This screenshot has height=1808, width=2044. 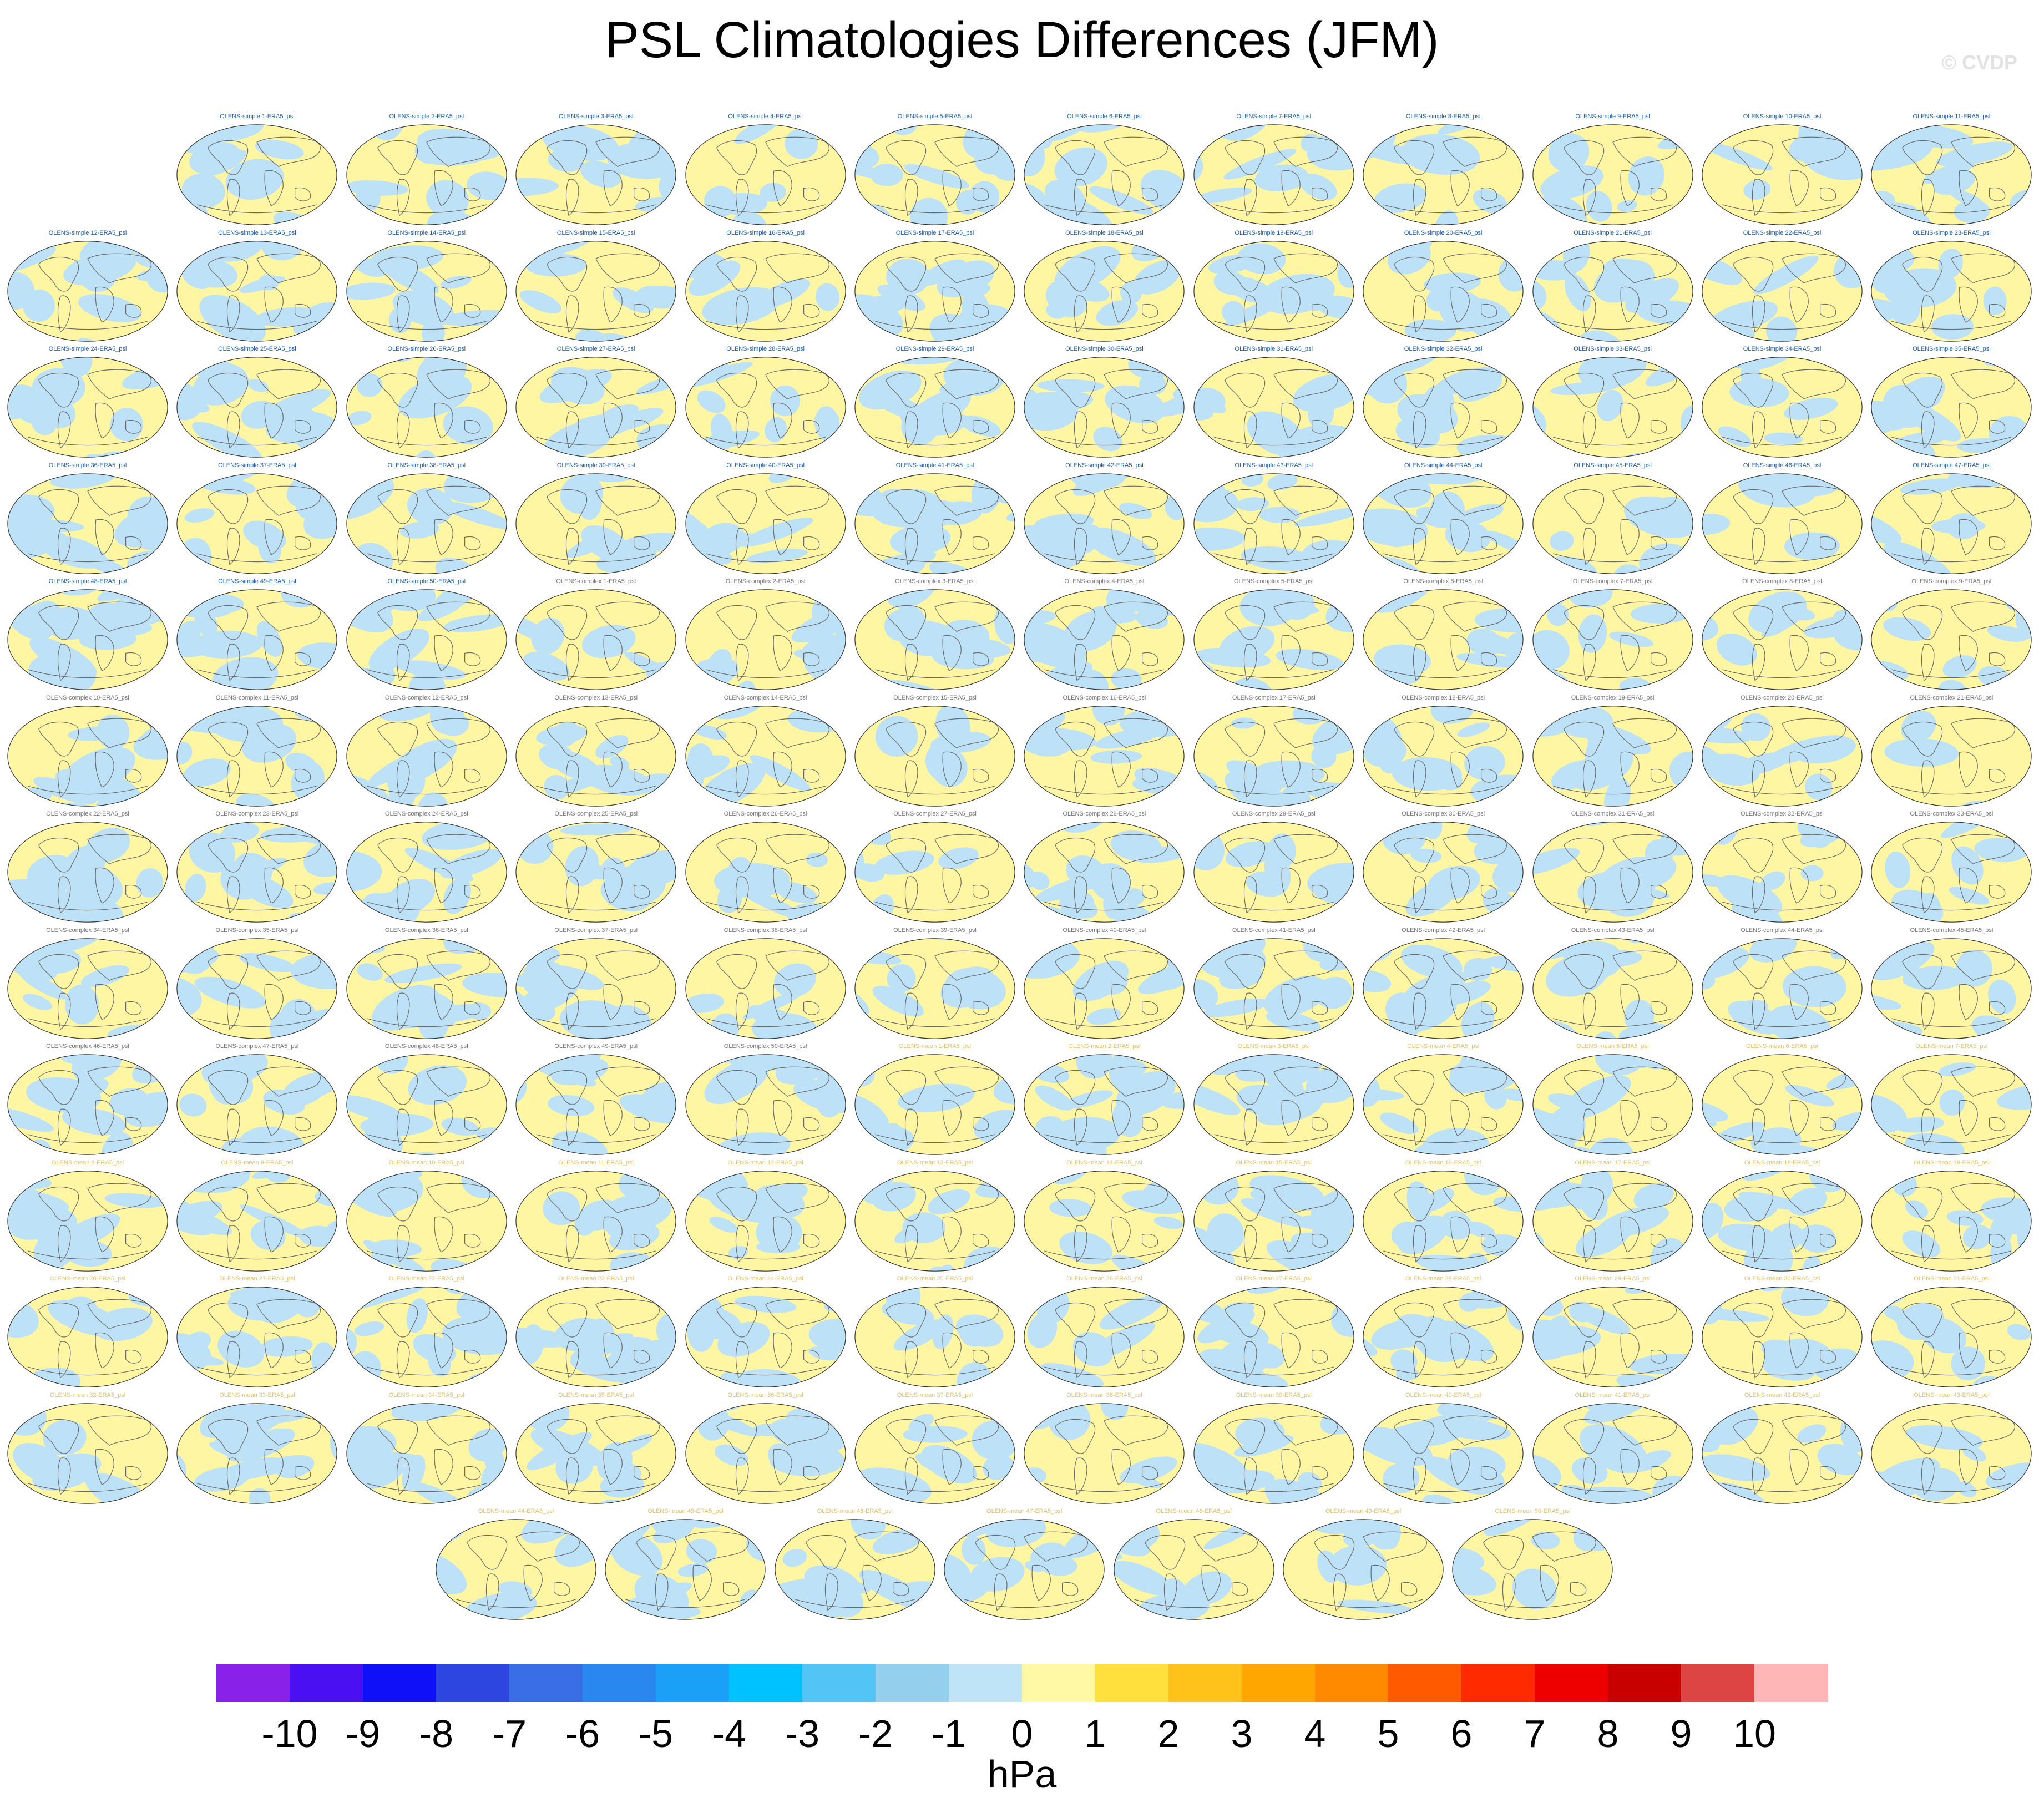 What do you see at coordinates (87, 1395) in the screenshot?
I see `panel-title: OLENS-mean 32-ERA5_psl` at bounding box center [87, 1395].